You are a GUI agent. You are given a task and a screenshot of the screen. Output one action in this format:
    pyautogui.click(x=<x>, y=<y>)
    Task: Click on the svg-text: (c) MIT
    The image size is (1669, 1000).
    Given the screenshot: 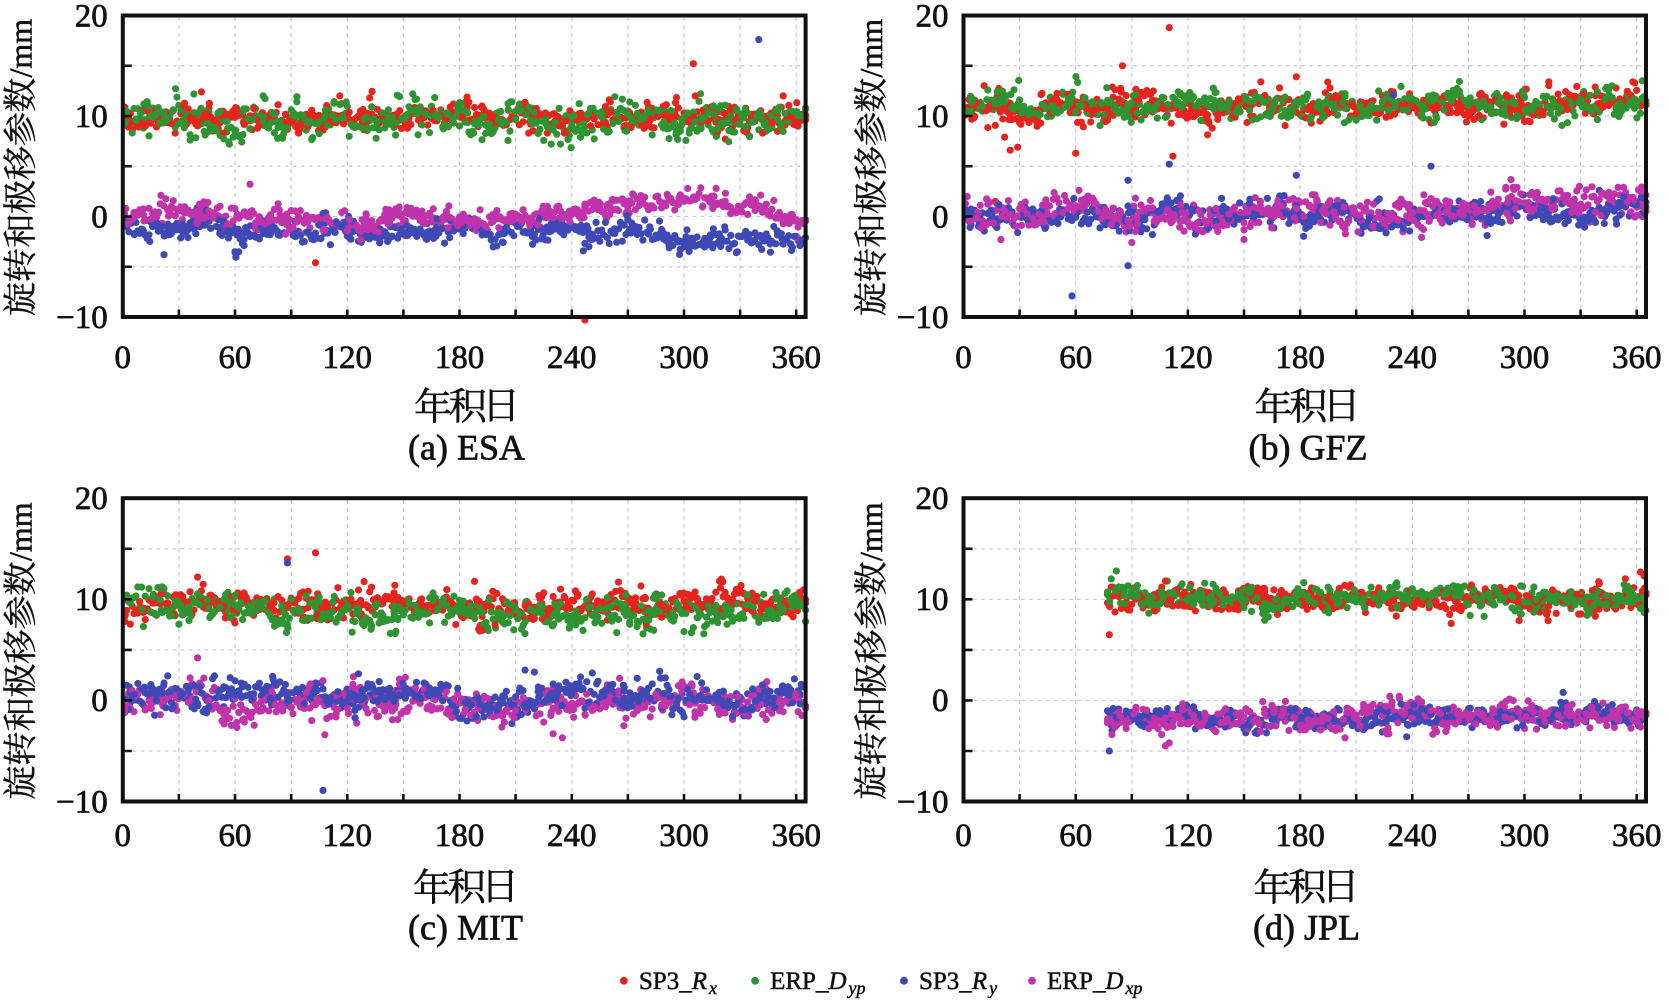 What is the action you would take?
    pyautogui.click(x=465, y=928)
    